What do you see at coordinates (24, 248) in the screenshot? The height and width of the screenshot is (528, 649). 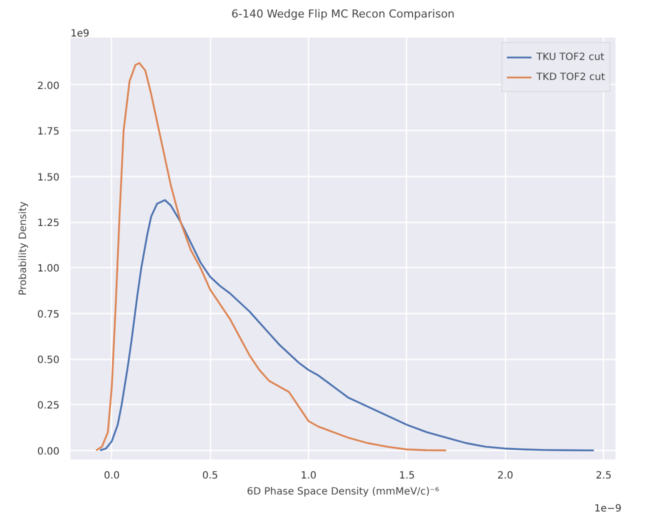 I see `y-axis-title: Probability Density` at bounding box center [24, 248].